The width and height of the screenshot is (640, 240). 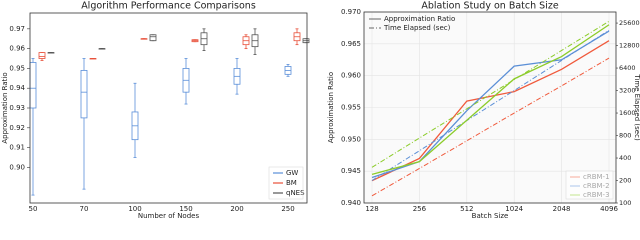 I want to click on x-tick-label: 512, so click(x=466, y=209).